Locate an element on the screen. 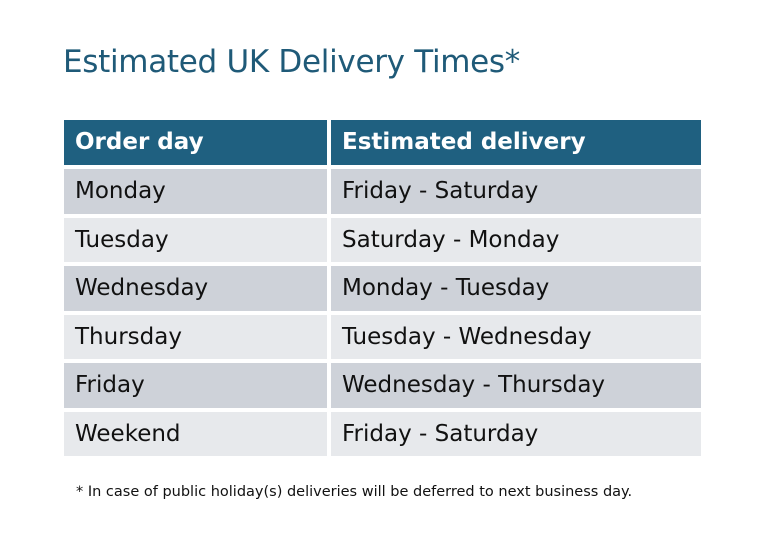  table-row: Monday Friday - Saturday is located at coordinates (382, 191).